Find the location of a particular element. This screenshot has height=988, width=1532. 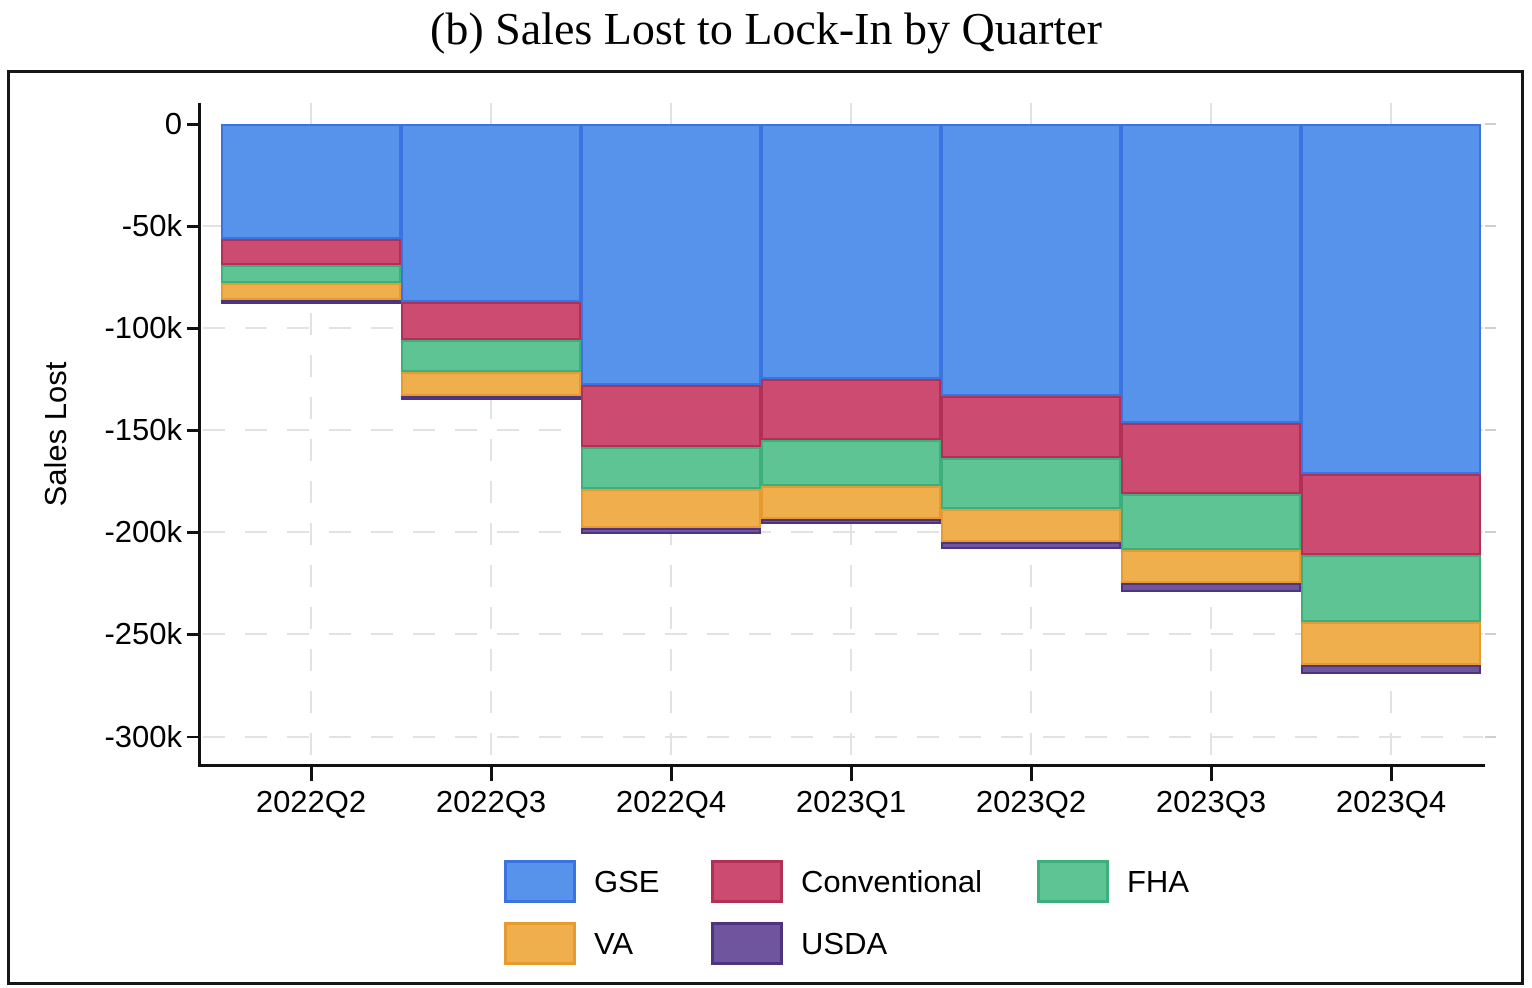

bar-segment-2022Q3-VA is located at coordinates (491, 384).